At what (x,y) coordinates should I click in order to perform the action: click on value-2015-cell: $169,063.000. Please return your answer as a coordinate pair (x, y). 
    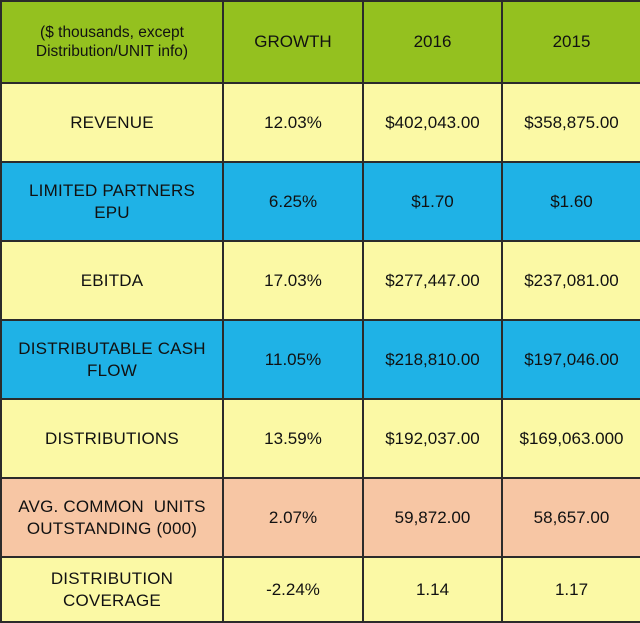
    Looking at the image, I should click on (570, 438).